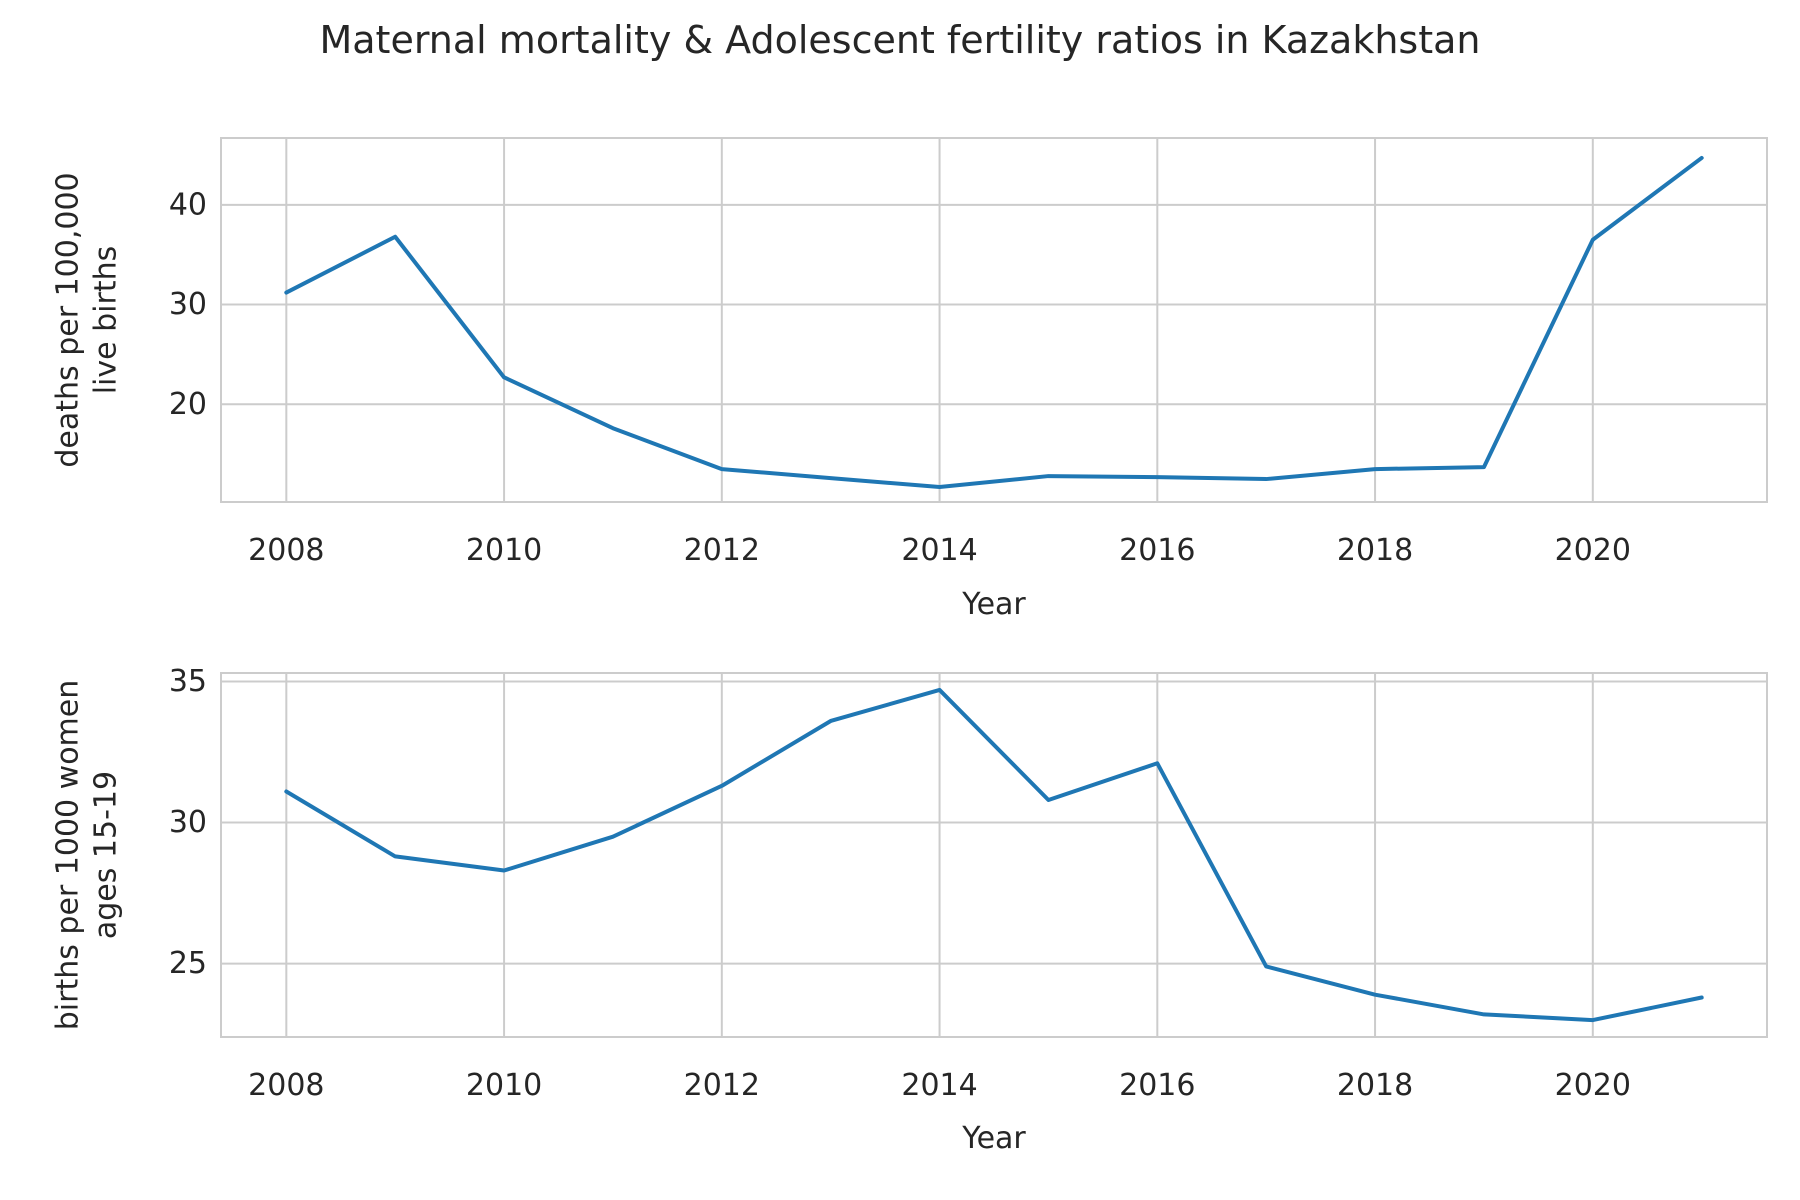 This screenshot has height=1200, width=1800. I want to click on y-tick-label: 25, so click(188, 963).